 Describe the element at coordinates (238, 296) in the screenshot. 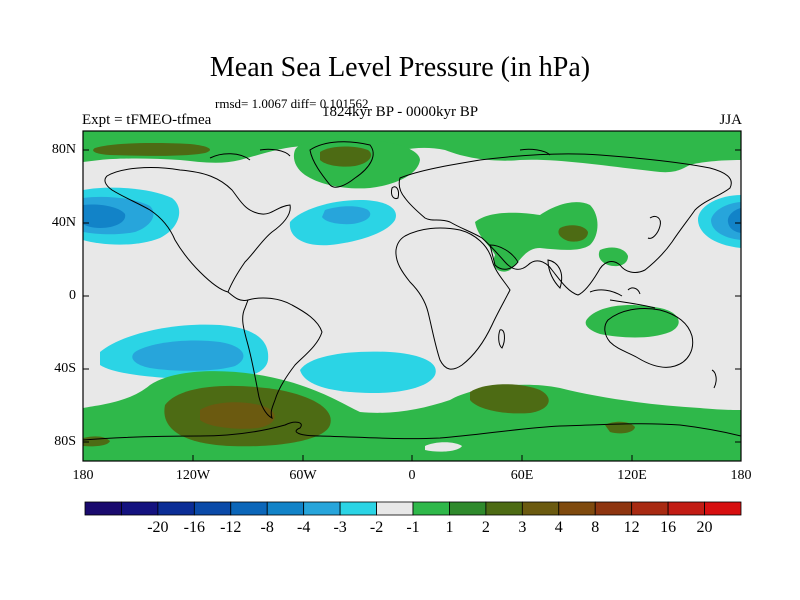

I see `coast-central-america` at that location.